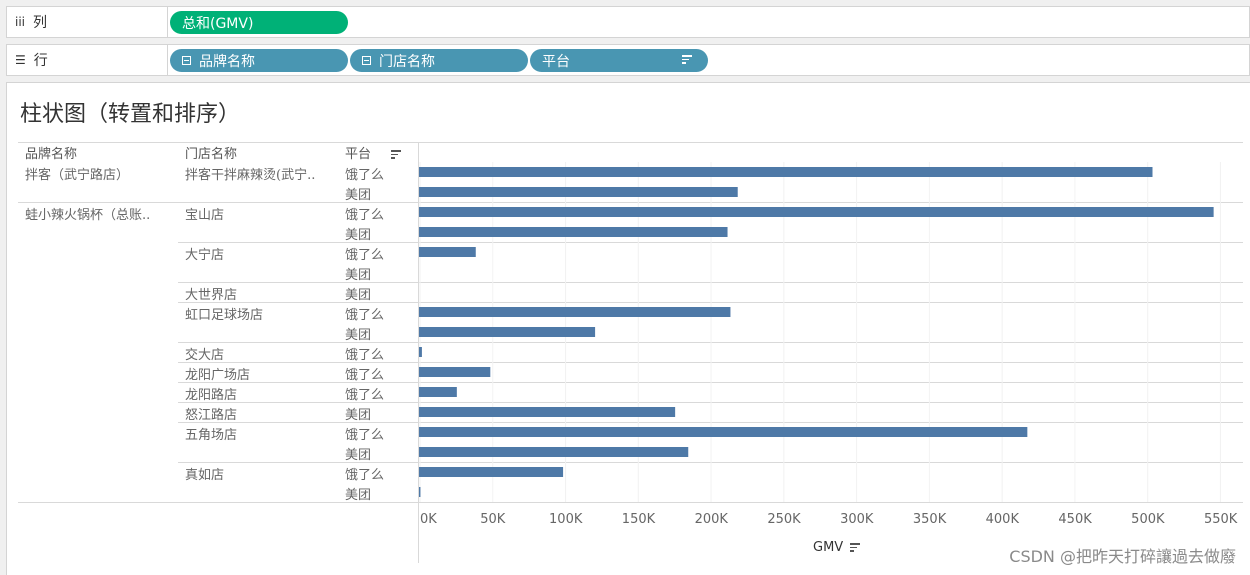  I want to click on pill-label: 总和(GMV), so click(218, 23).